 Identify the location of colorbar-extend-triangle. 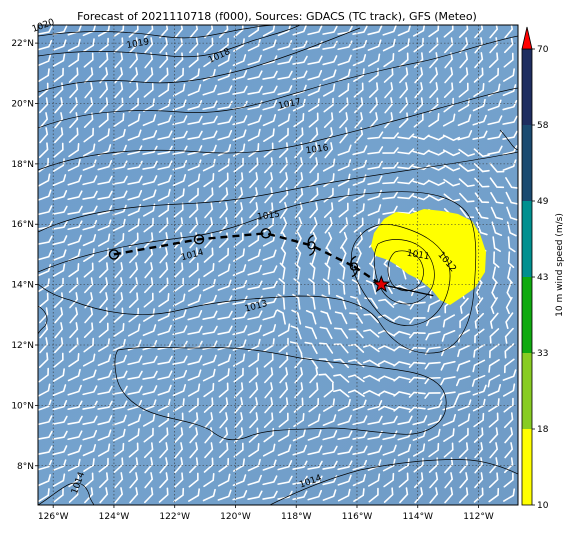
(527, 38).